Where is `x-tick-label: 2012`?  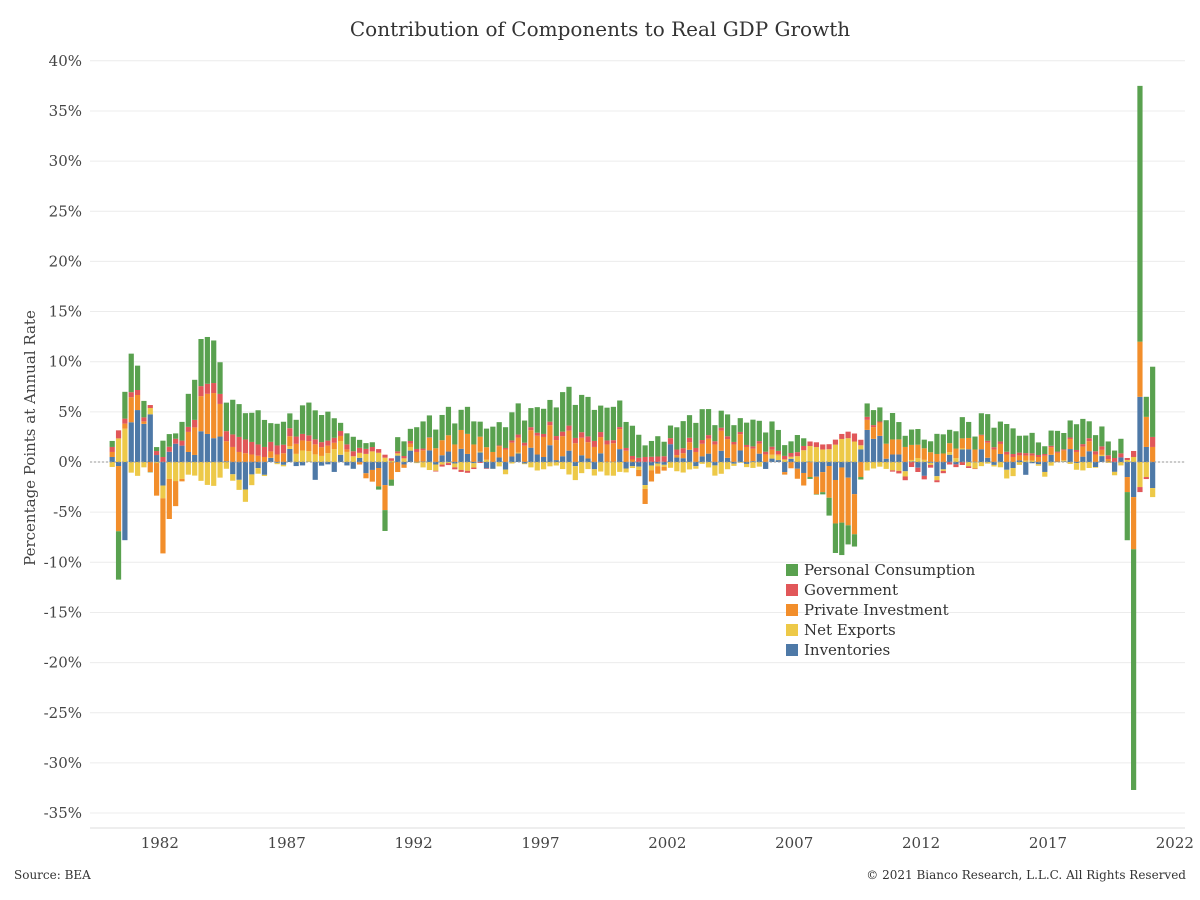 x-tick-label: 2012 is located at coordinates (921, 843).